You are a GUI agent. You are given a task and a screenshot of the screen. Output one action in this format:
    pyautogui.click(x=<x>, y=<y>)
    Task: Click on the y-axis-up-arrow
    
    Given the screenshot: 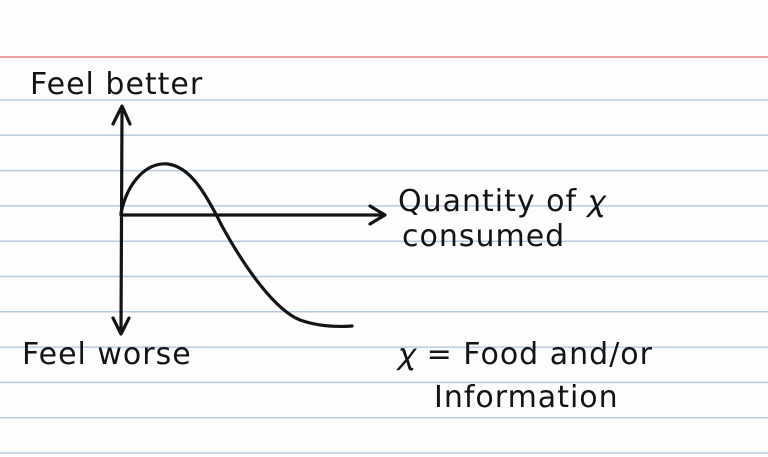 What is the action you would take?
    pyautogui.click(x=121, y=115)
    